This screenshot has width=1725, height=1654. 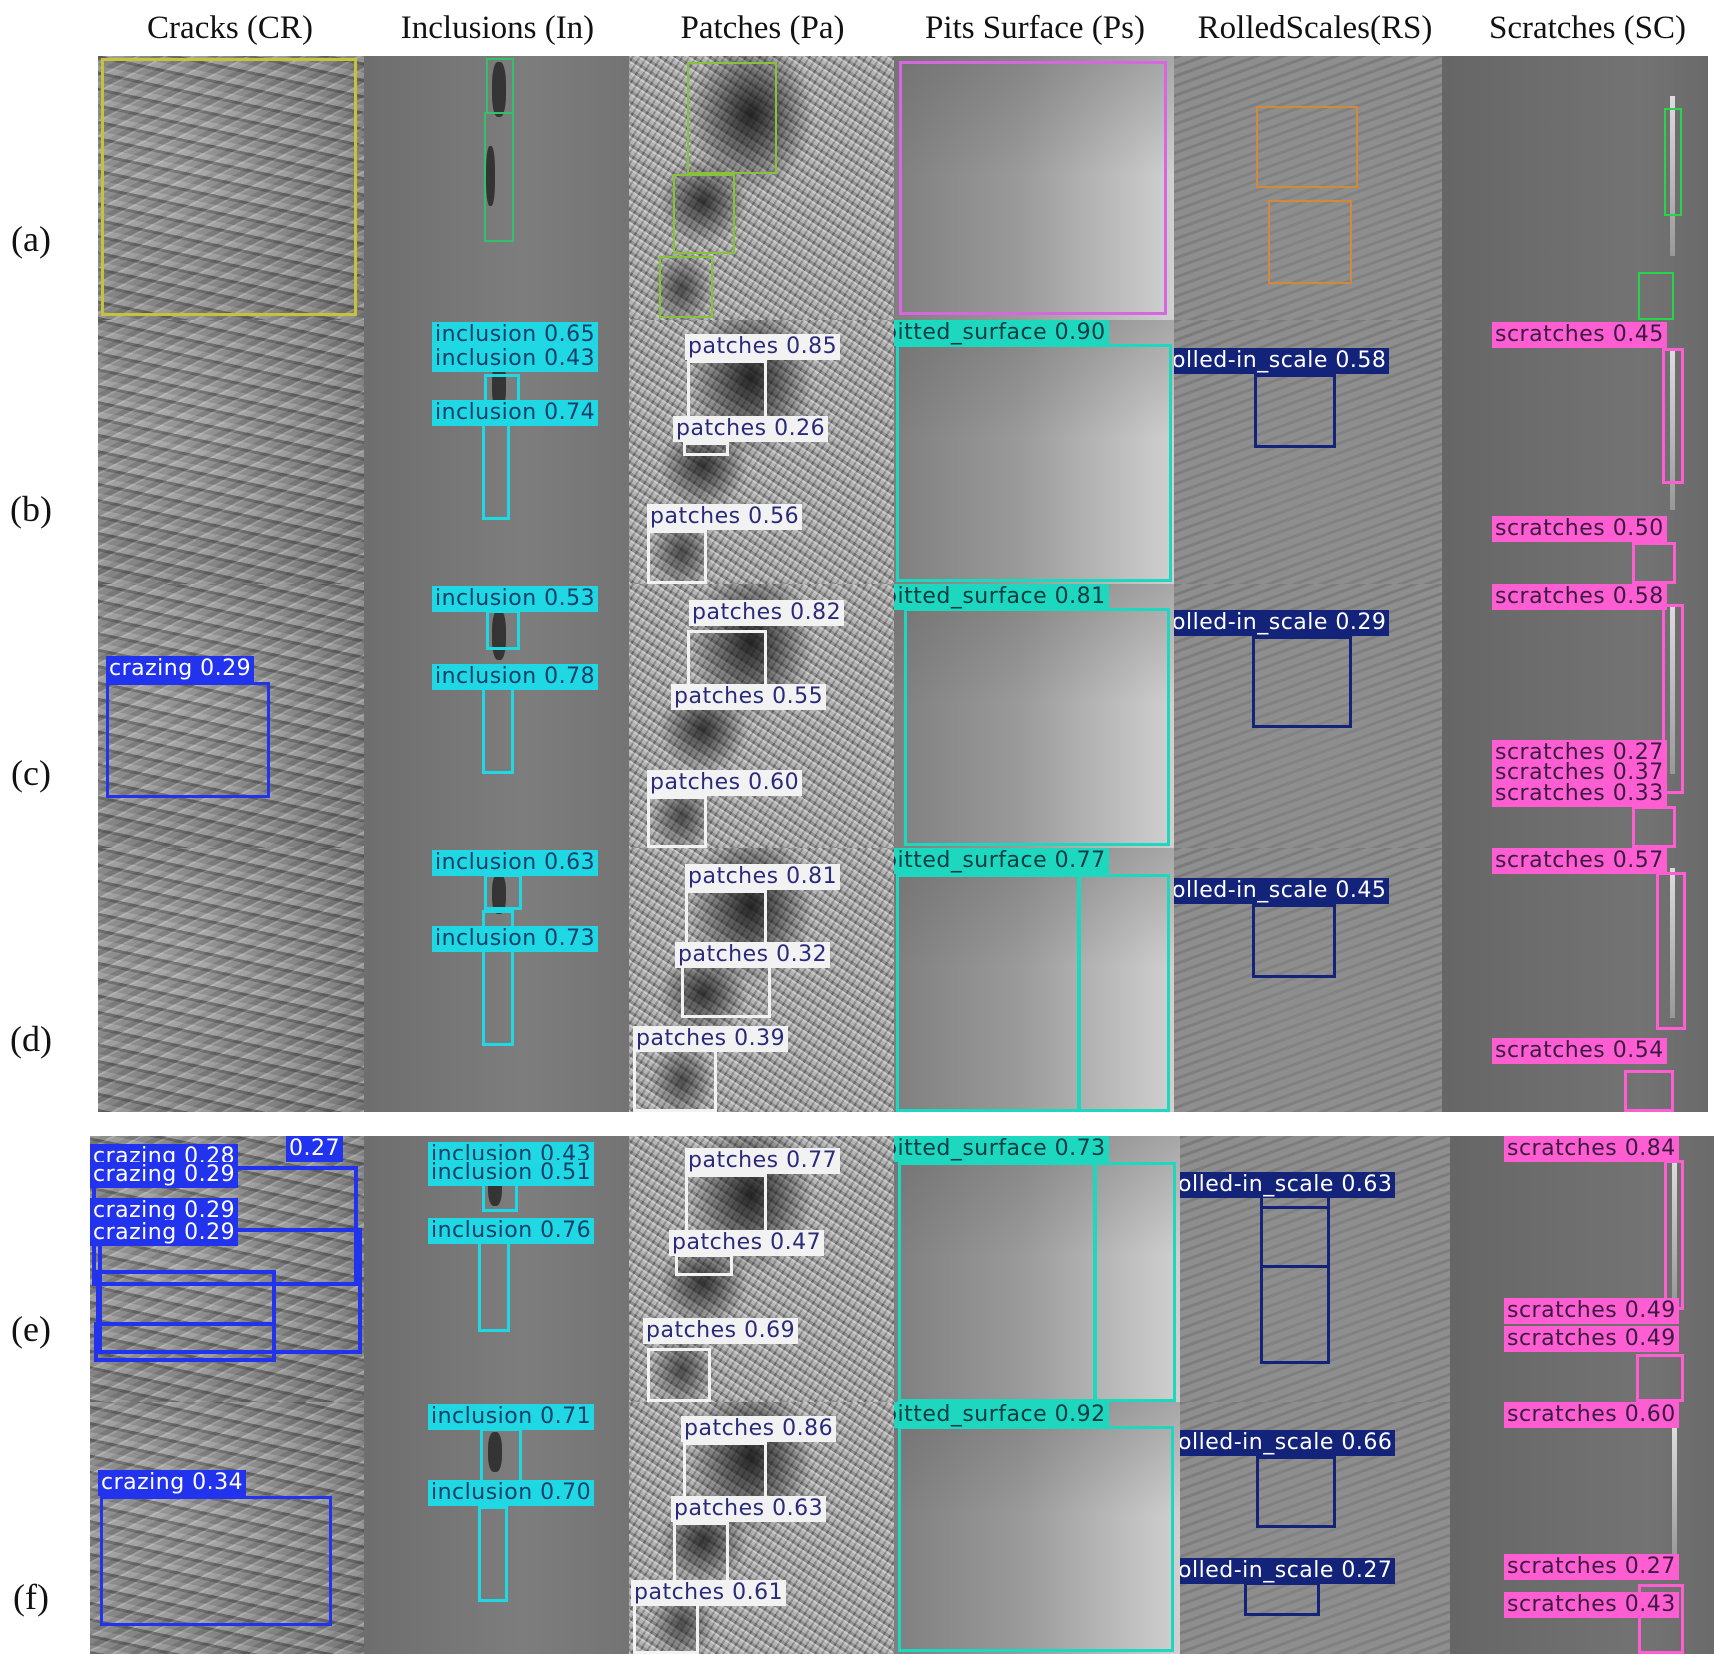 What do you see at coordinates (1288, 1571) in the screenshot?
I see `detection-label: rolled-in_scale 0.27` at bounding box center [1288, 1571].